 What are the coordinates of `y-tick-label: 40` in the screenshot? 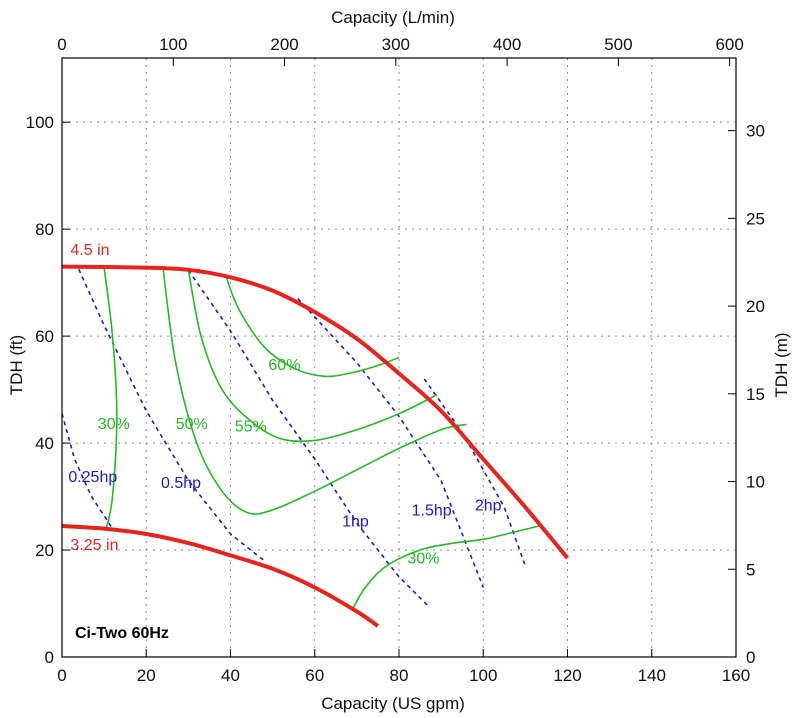 It's located at (44, 443).